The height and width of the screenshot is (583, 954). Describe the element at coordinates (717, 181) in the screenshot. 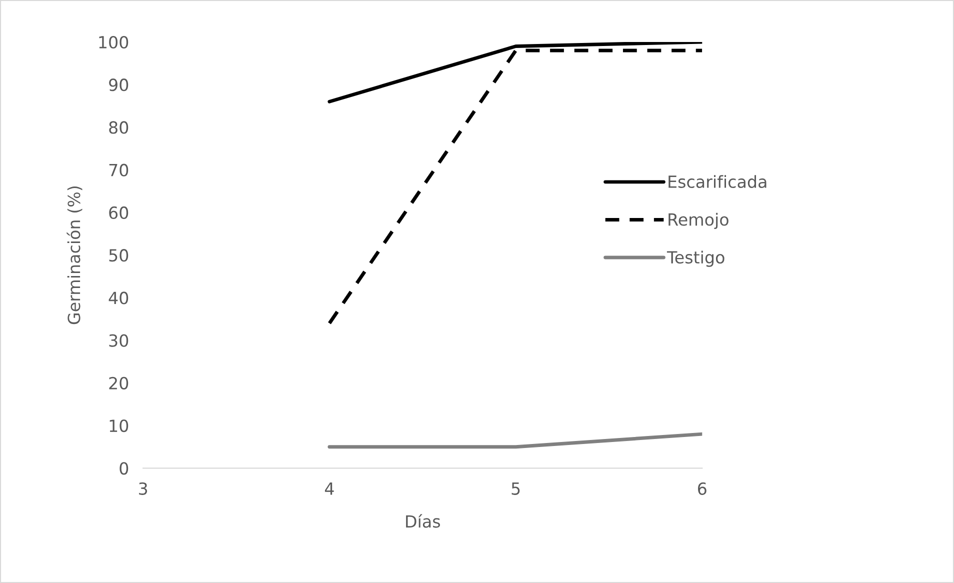

I see `legend-label: Escarificada` at that location.